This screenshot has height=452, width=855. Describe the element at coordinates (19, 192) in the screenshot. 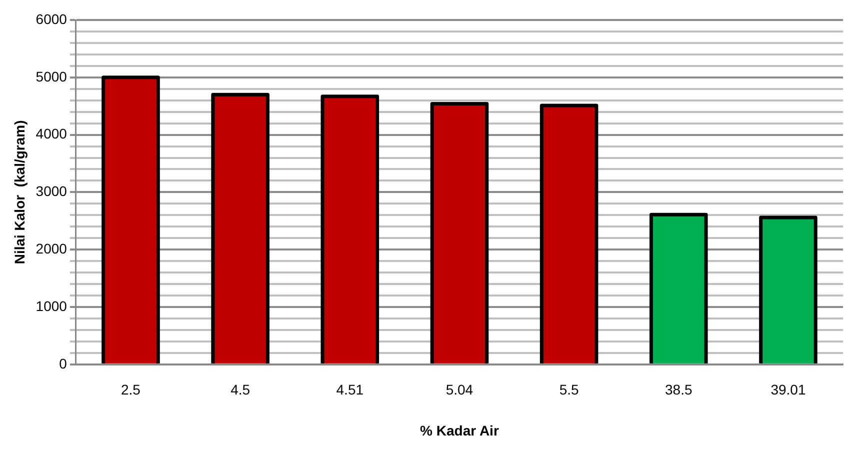

I see `y-axis-title: Nilai Kalor (kal/gram)` at that location.